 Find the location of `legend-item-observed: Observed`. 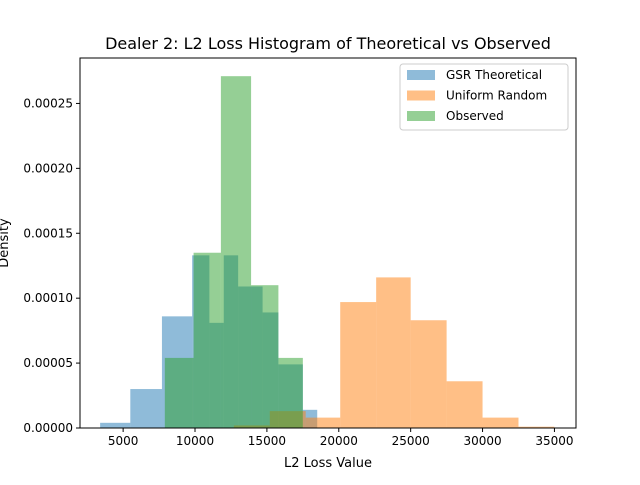

legend-item-observed: Observed is located at coordinates (455, 116).